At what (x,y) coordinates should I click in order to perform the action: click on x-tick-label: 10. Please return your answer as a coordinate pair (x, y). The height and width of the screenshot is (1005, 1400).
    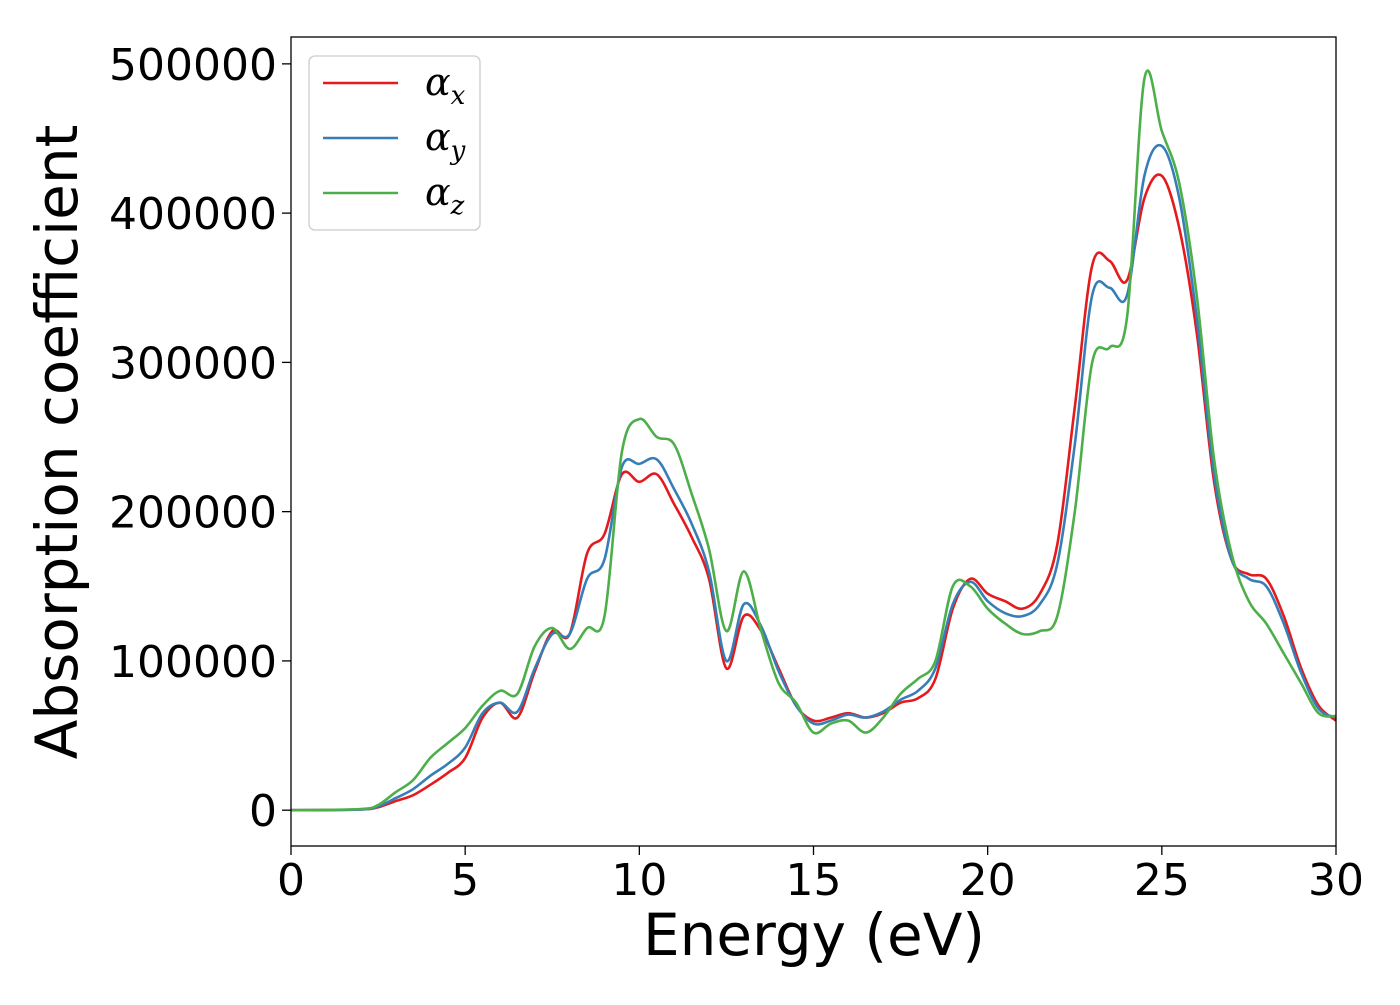
    Looking at the image, I should click on (639, 880).